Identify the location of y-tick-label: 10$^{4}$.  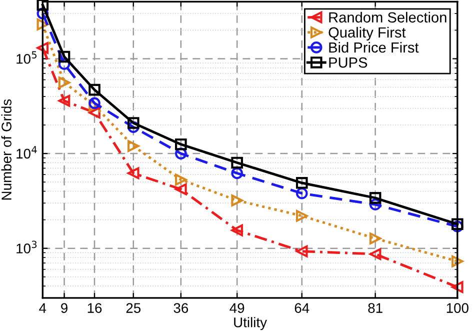
(26, 152).